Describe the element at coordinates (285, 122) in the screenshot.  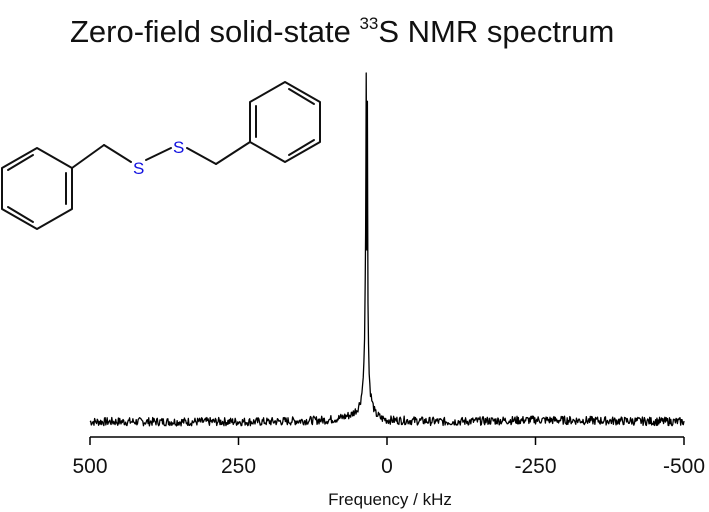
I see `right-benzene-ring` at that location.